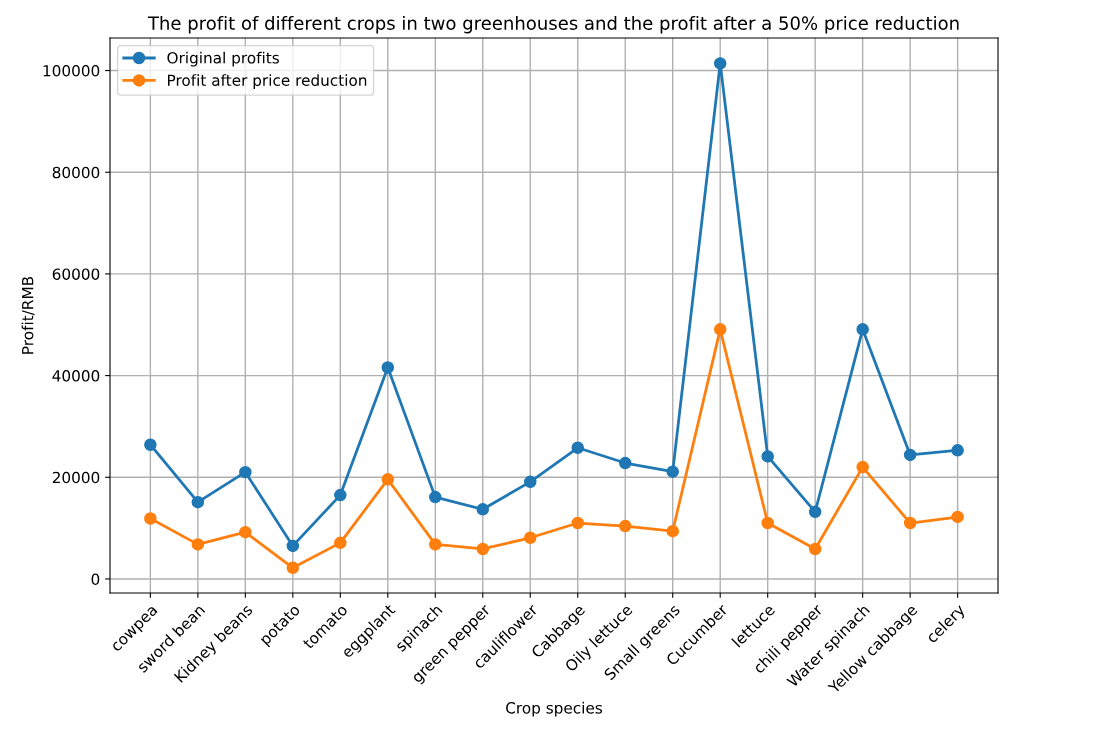 This screenshot has width=1101, height=738. Describe the element at coordinates (554, 709) in the screenshot. I see `x-axis-title: Crop species` at that location.